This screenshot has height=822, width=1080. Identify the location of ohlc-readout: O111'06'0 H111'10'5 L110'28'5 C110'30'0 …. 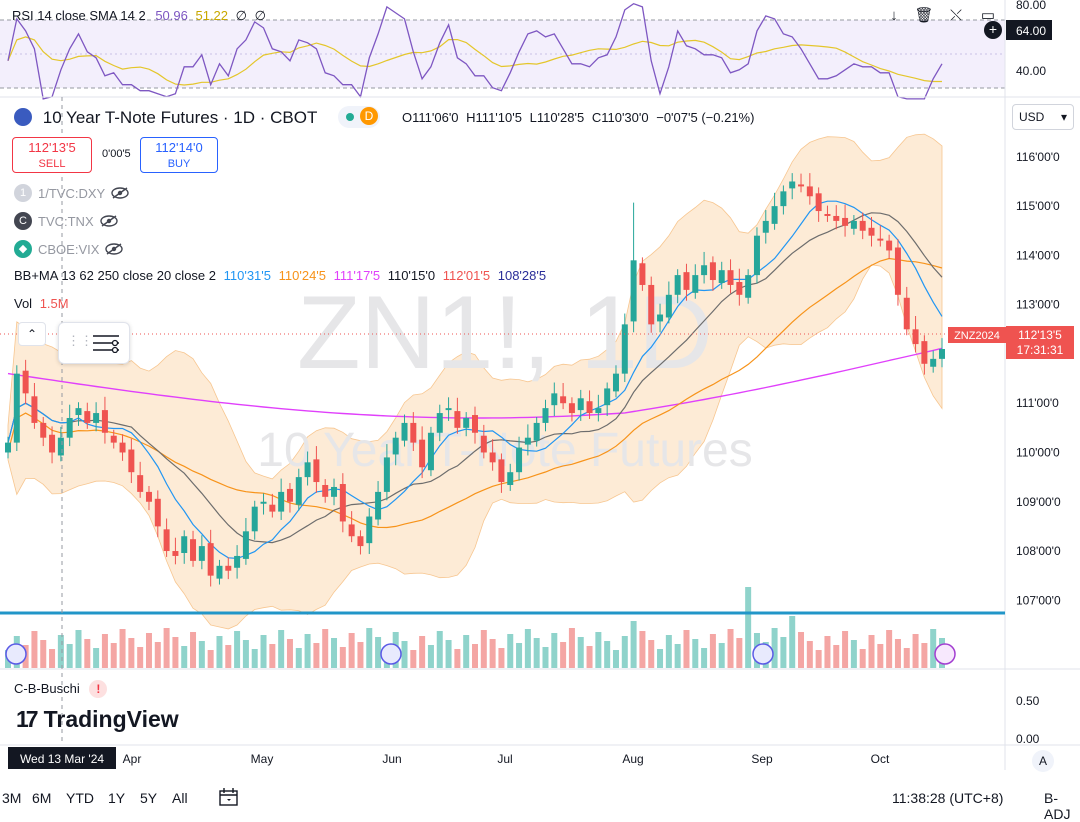
(578, 117).